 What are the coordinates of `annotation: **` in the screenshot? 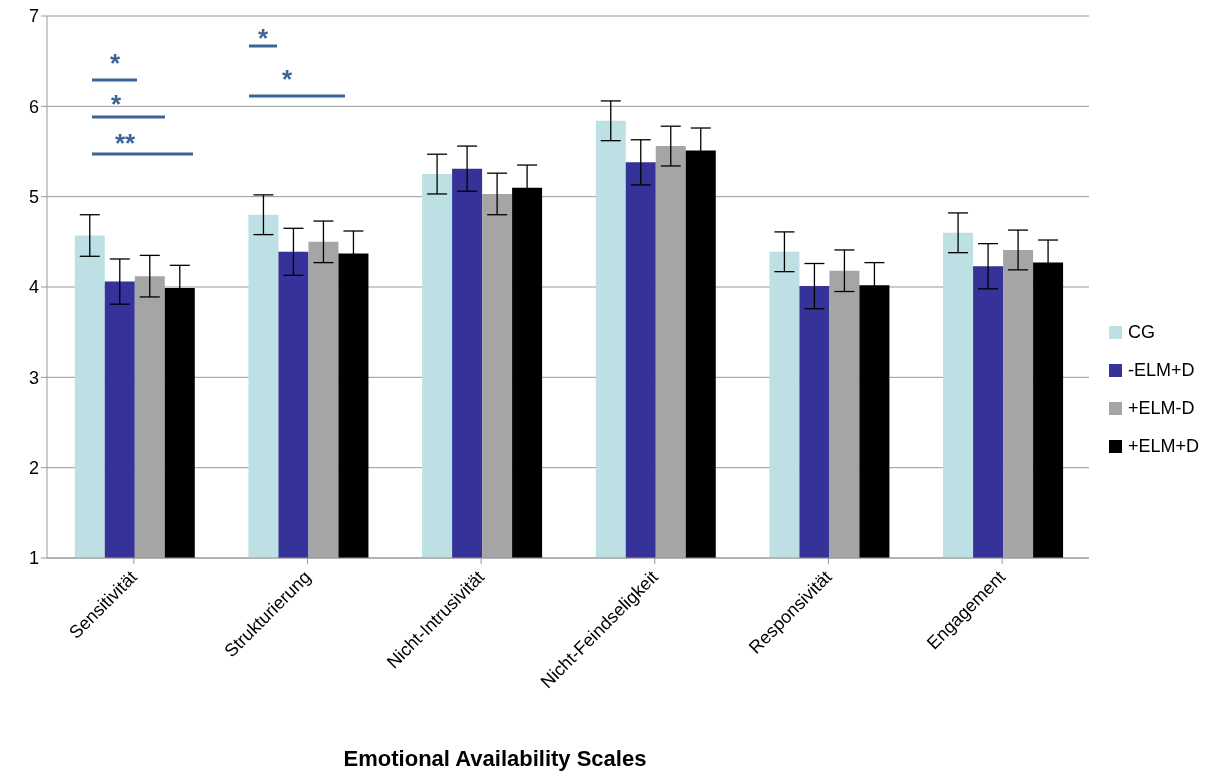 It's located at (125, 143).